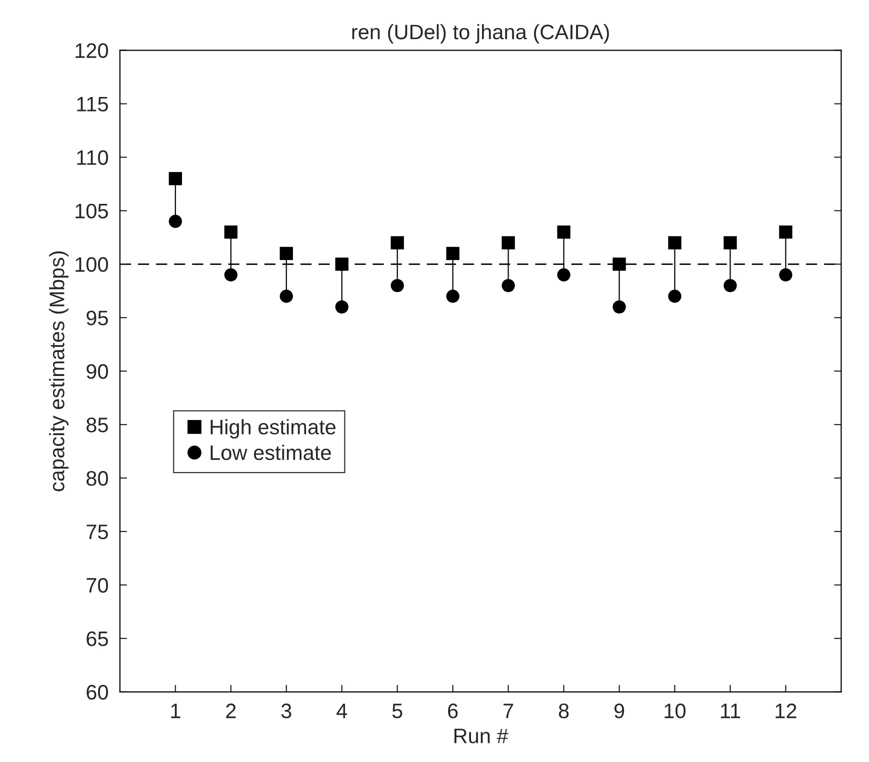 This screenshot has height=762, width=869. I want to click on legend-label: High estimate, so click(273, 429).